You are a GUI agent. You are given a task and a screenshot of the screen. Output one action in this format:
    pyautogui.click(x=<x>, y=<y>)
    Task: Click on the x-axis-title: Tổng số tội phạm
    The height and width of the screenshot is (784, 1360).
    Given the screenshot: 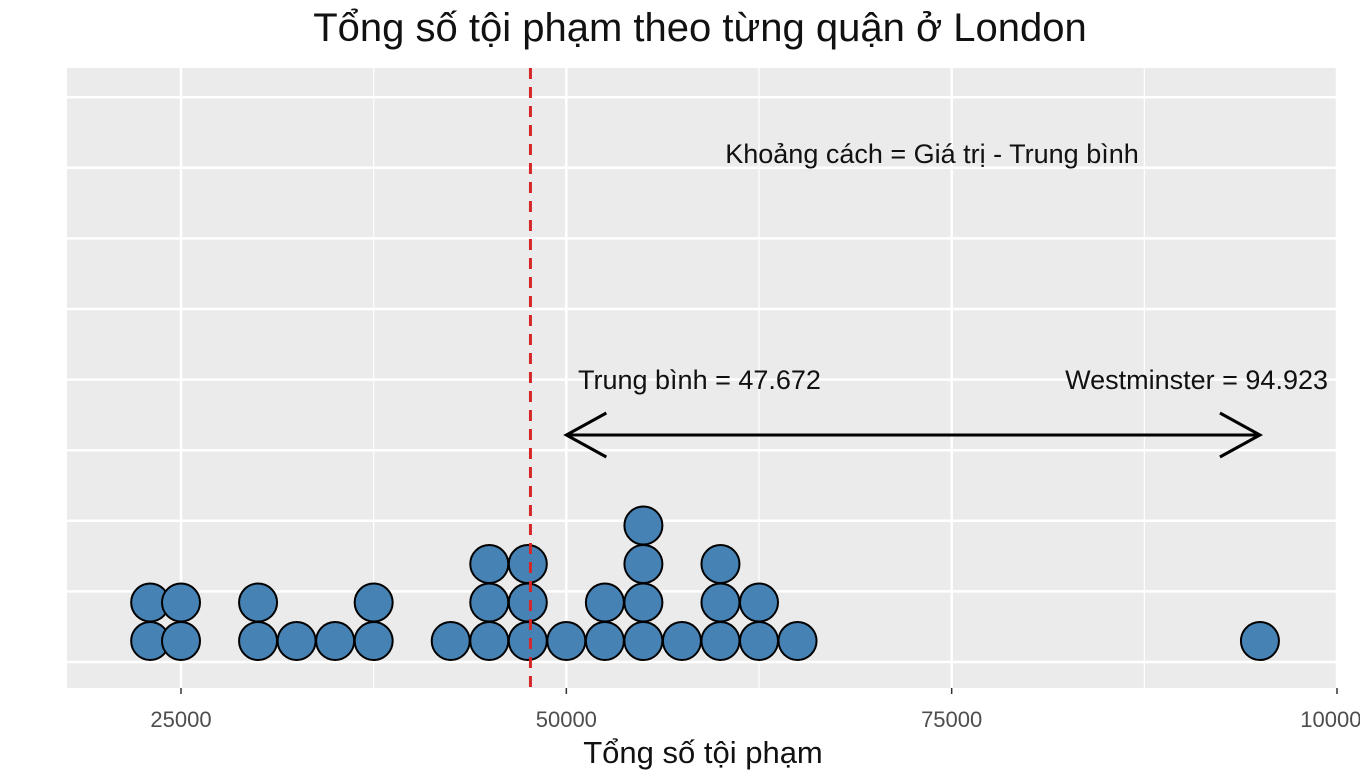 What is the action you would take?
    pyautogui.click(x=703, y=752)
    